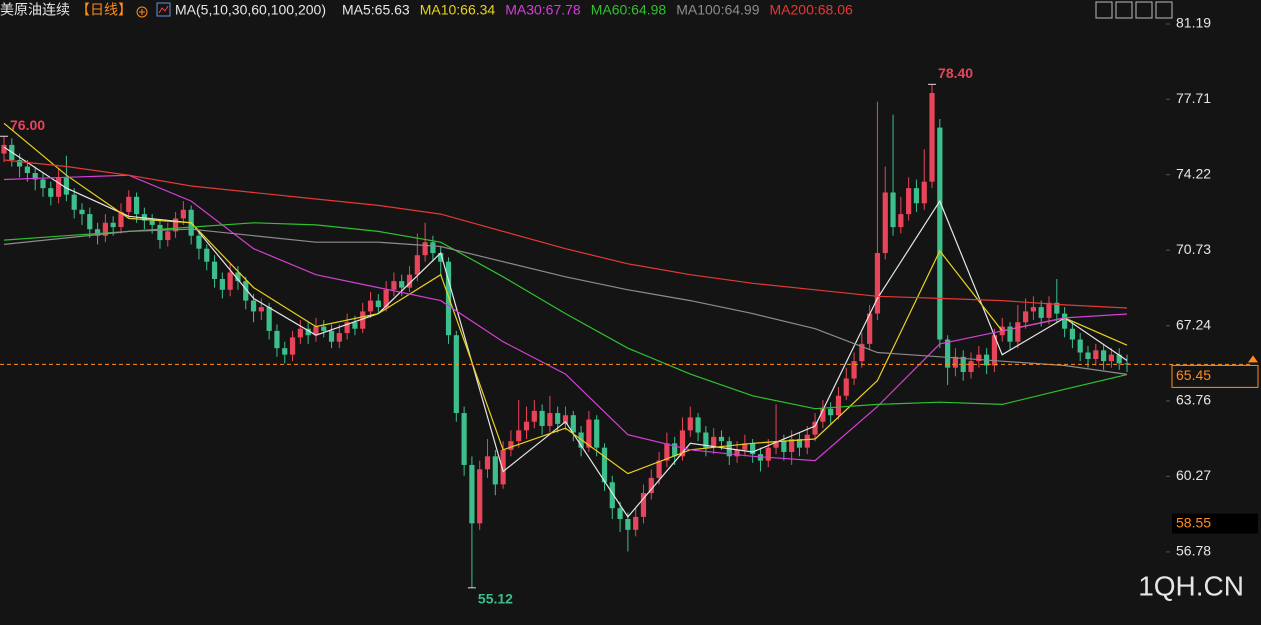 The width and height of the screenshot is (1261, 625). Describe the element at coordinates (955, 73) in the screenshot. I see `annotation-label: 78.40` at that location.